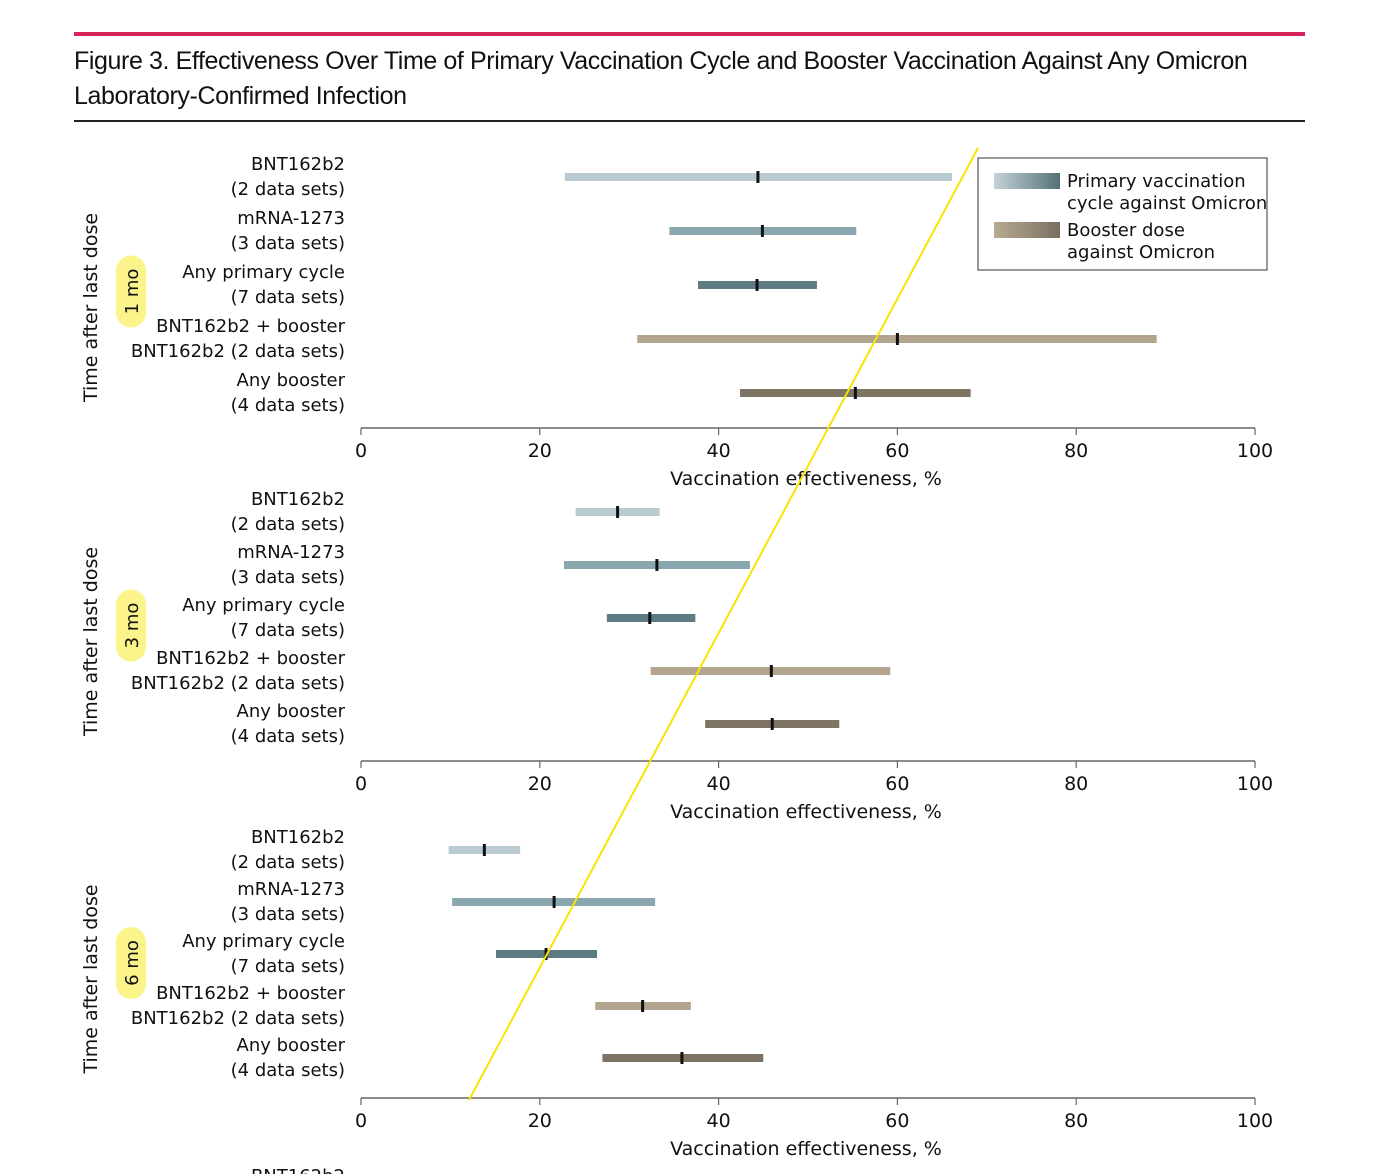  Describe the element at coordinates (897, 784) in the screenshot. I see `x-tick-label: 60` at that location.